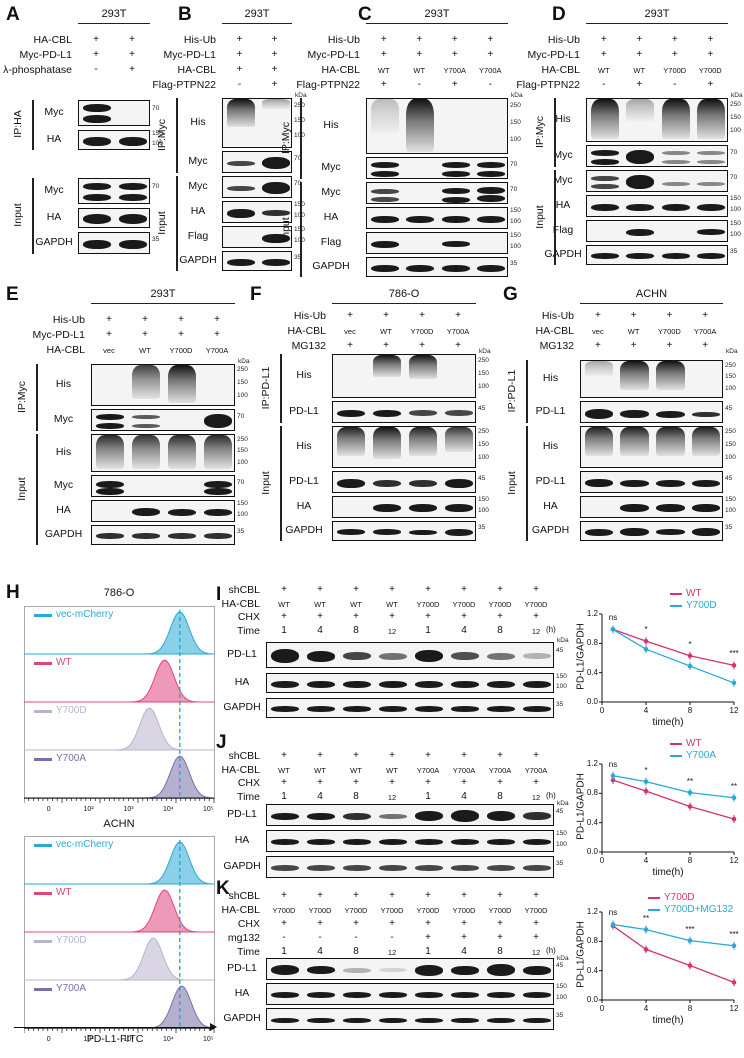 The height and width of the screenshot is (1058, 744). What do you see at coordinates (71, 758) in the screenshot?
I see `histogram-legend-label: Y700A` at bounding box center [71, 758].